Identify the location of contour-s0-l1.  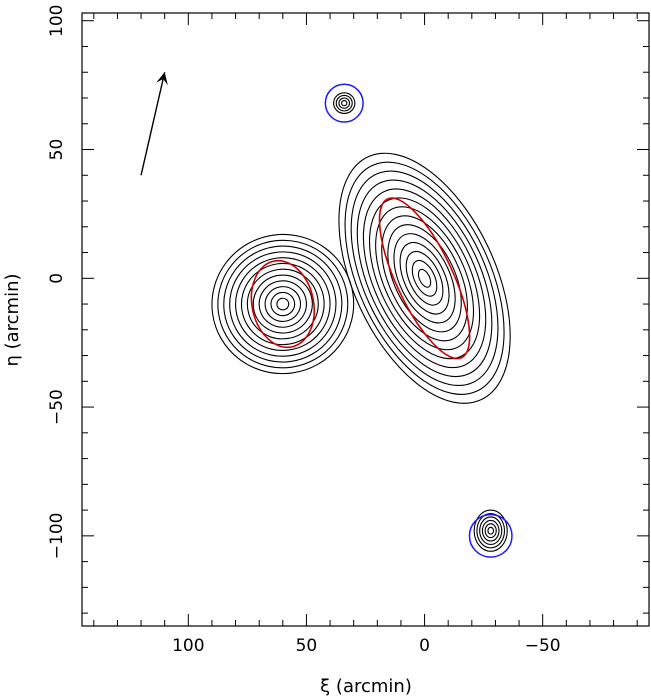
(424, 278).